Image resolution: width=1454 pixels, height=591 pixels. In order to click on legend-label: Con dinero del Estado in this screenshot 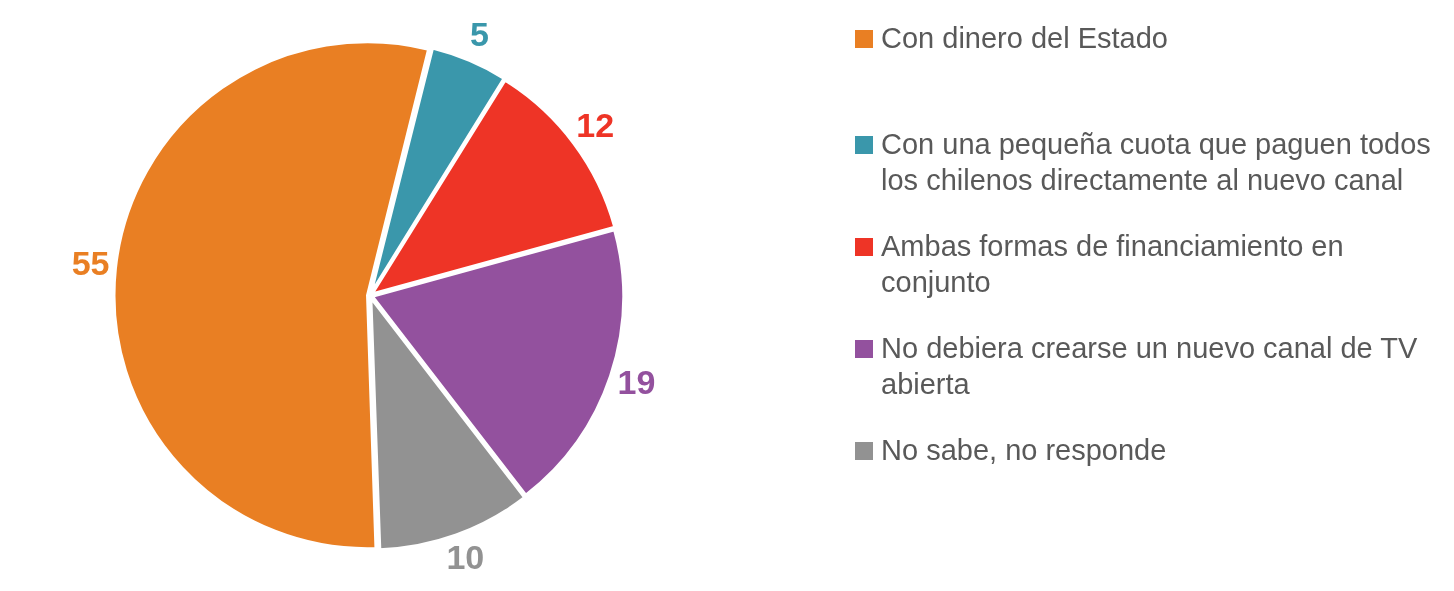, I will do `click(1024, 38)`.